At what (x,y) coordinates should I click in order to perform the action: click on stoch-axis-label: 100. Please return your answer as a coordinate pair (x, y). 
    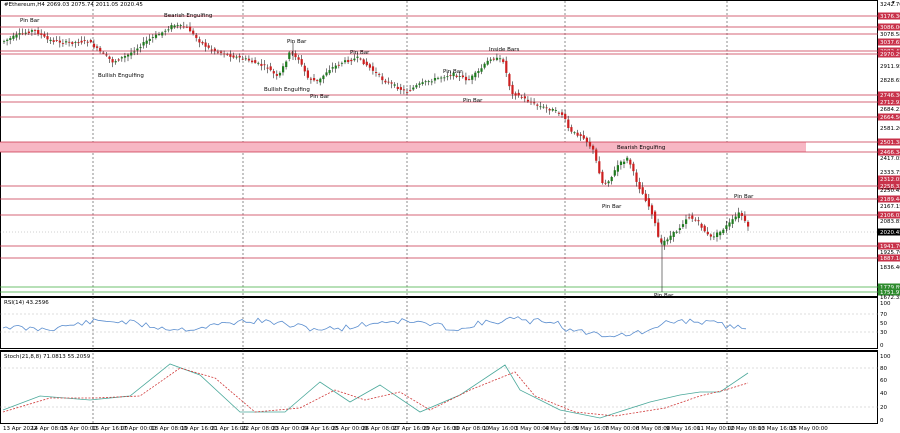
    Looking at the image, I should click on (885, 357).